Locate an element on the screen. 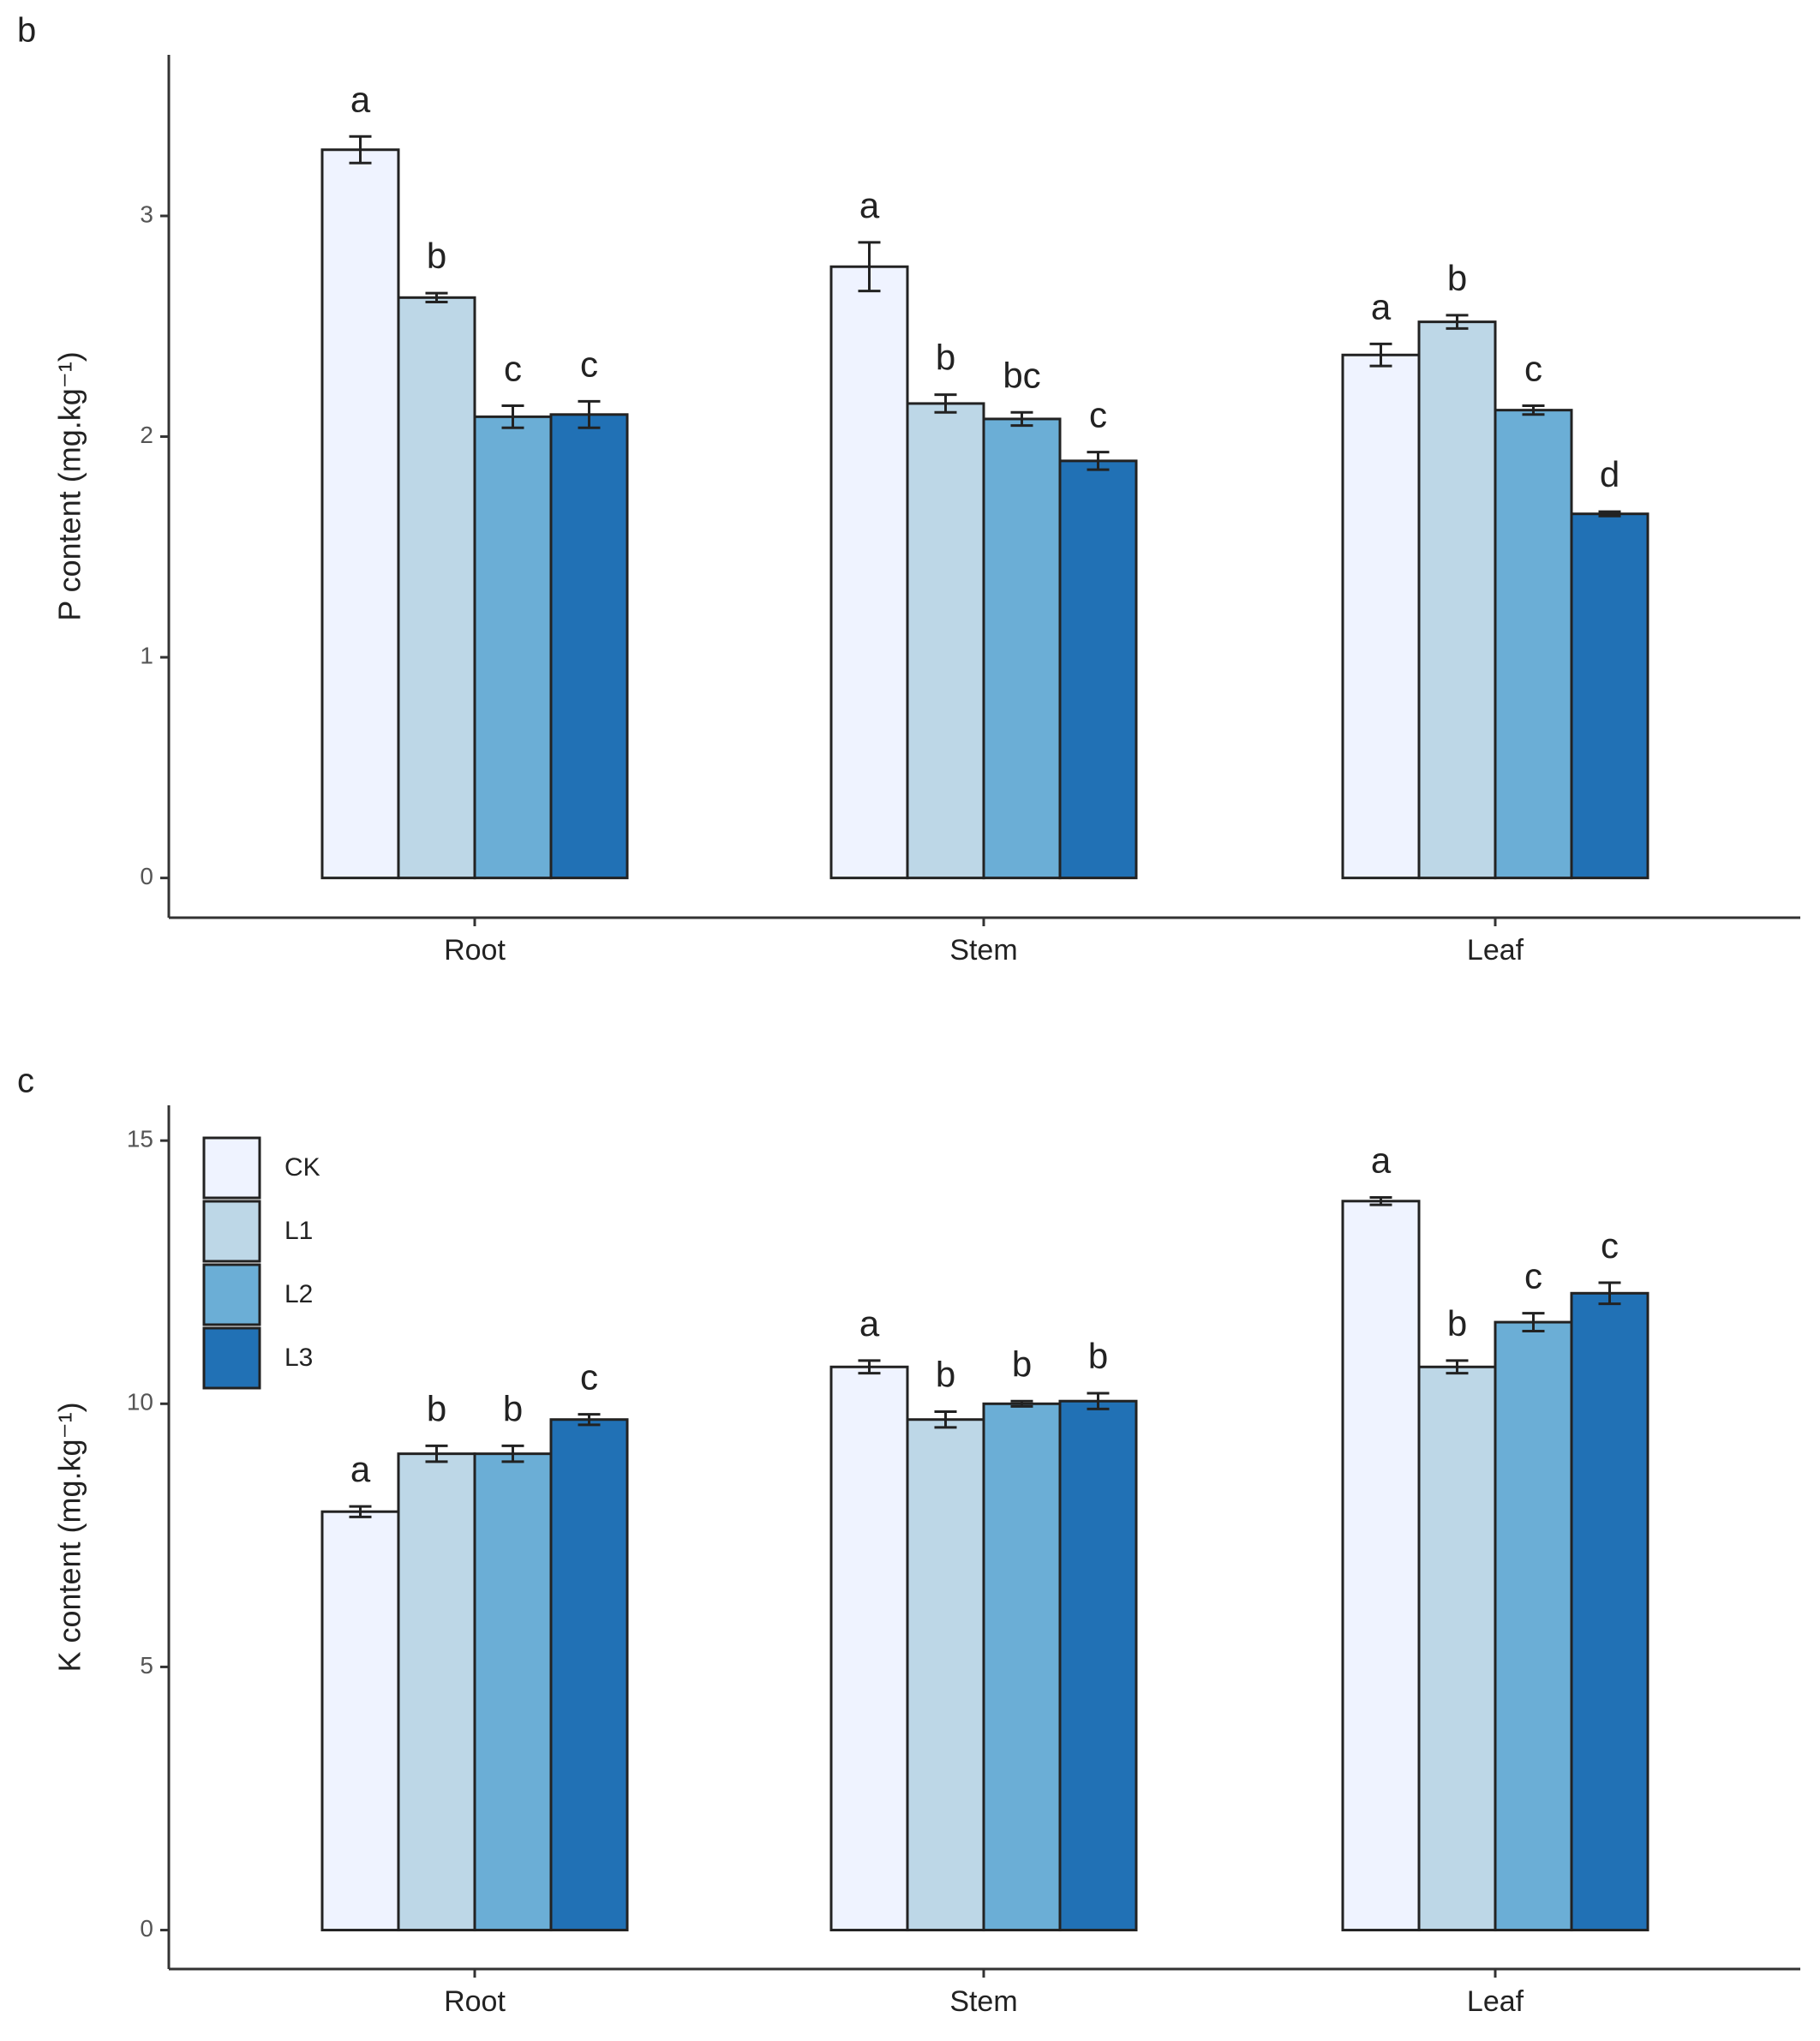 Image resolution: width=1820 pixels, height=2041 pixels. legend-label: L2 is located at coordinates (298, 1294).